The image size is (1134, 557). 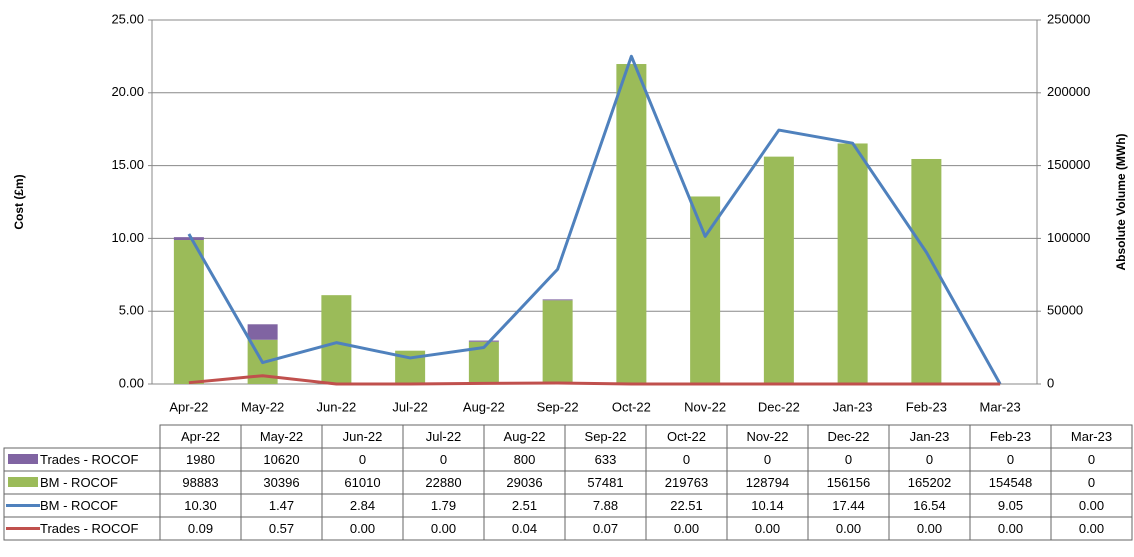 What do you see at coordinates (281, 505) in the screenshot?
I see `table-value: 1.47` at bounding box center [281, 505].